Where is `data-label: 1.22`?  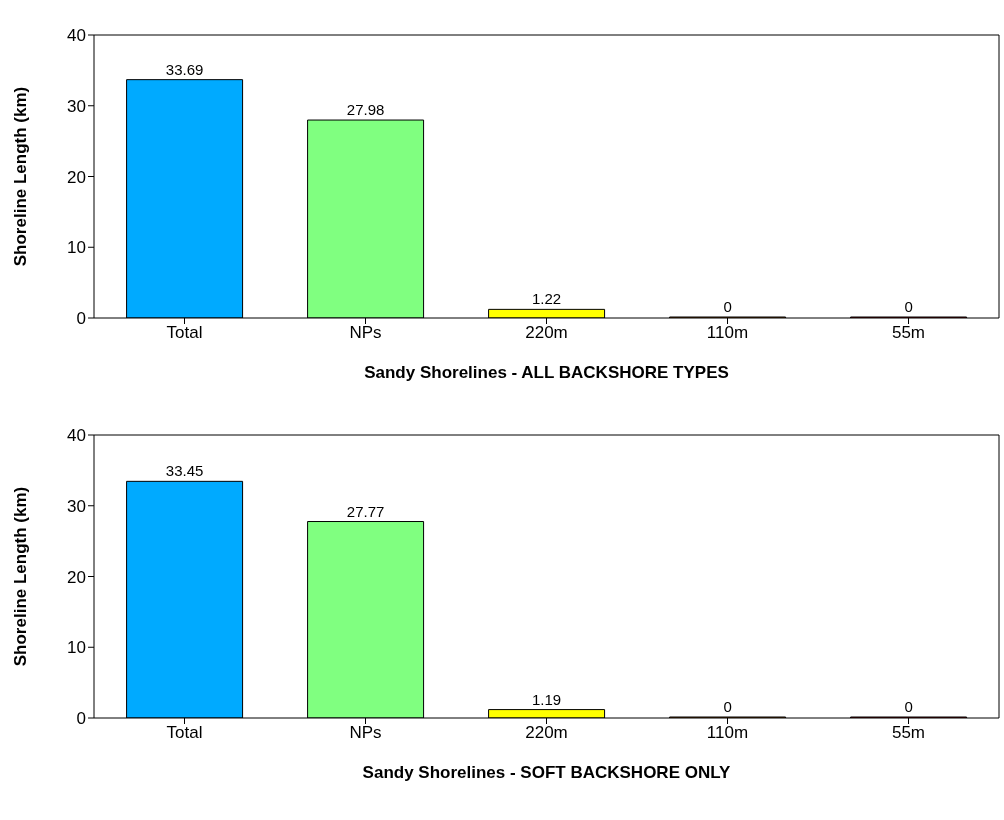 data-label: 1.22 is located at coordinates (546, 299).